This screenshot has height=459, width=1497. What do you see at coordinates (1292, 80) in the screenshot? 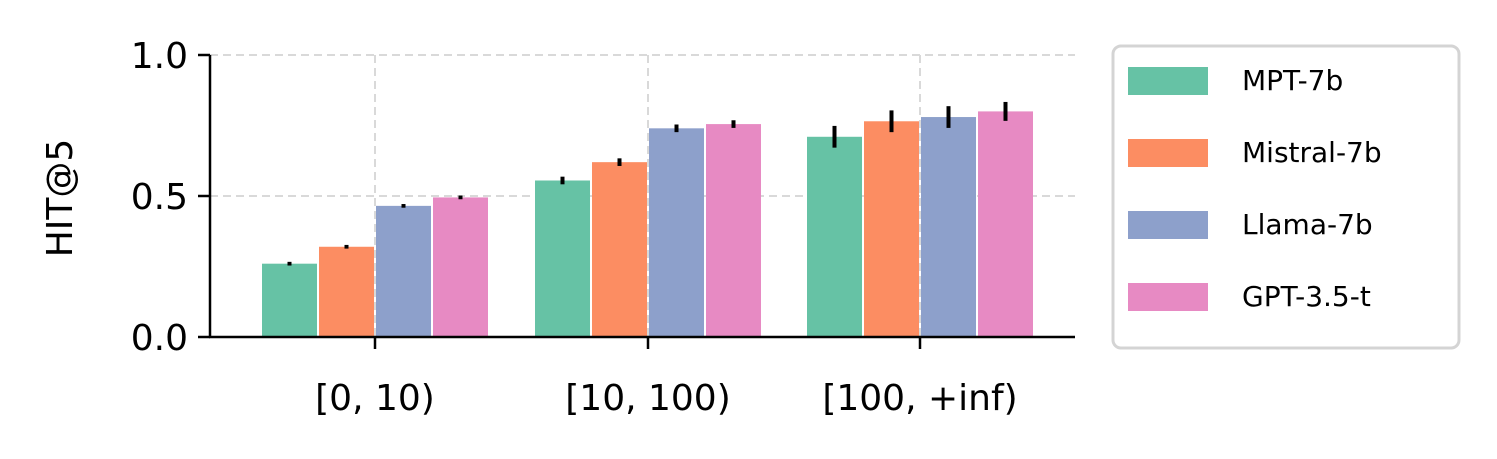
I see `legend-label: MPT-7b` at bounding box center [1292, 80].